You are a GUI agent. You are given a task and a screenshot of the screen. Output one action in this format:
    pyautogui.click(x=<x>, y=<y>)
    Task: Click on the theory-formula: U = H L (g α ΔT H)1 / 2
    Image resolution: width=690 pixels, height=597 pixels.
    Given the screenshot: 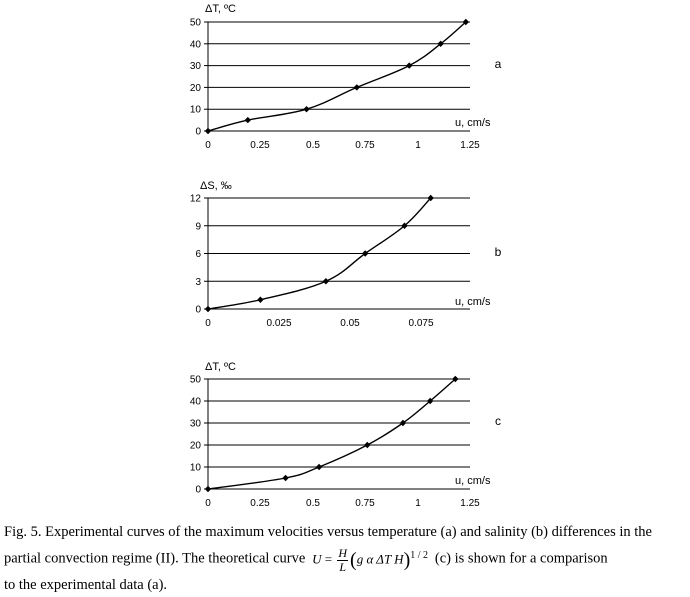 What is the action you would take?
    pyautogui.click(x=370, y=559)
    